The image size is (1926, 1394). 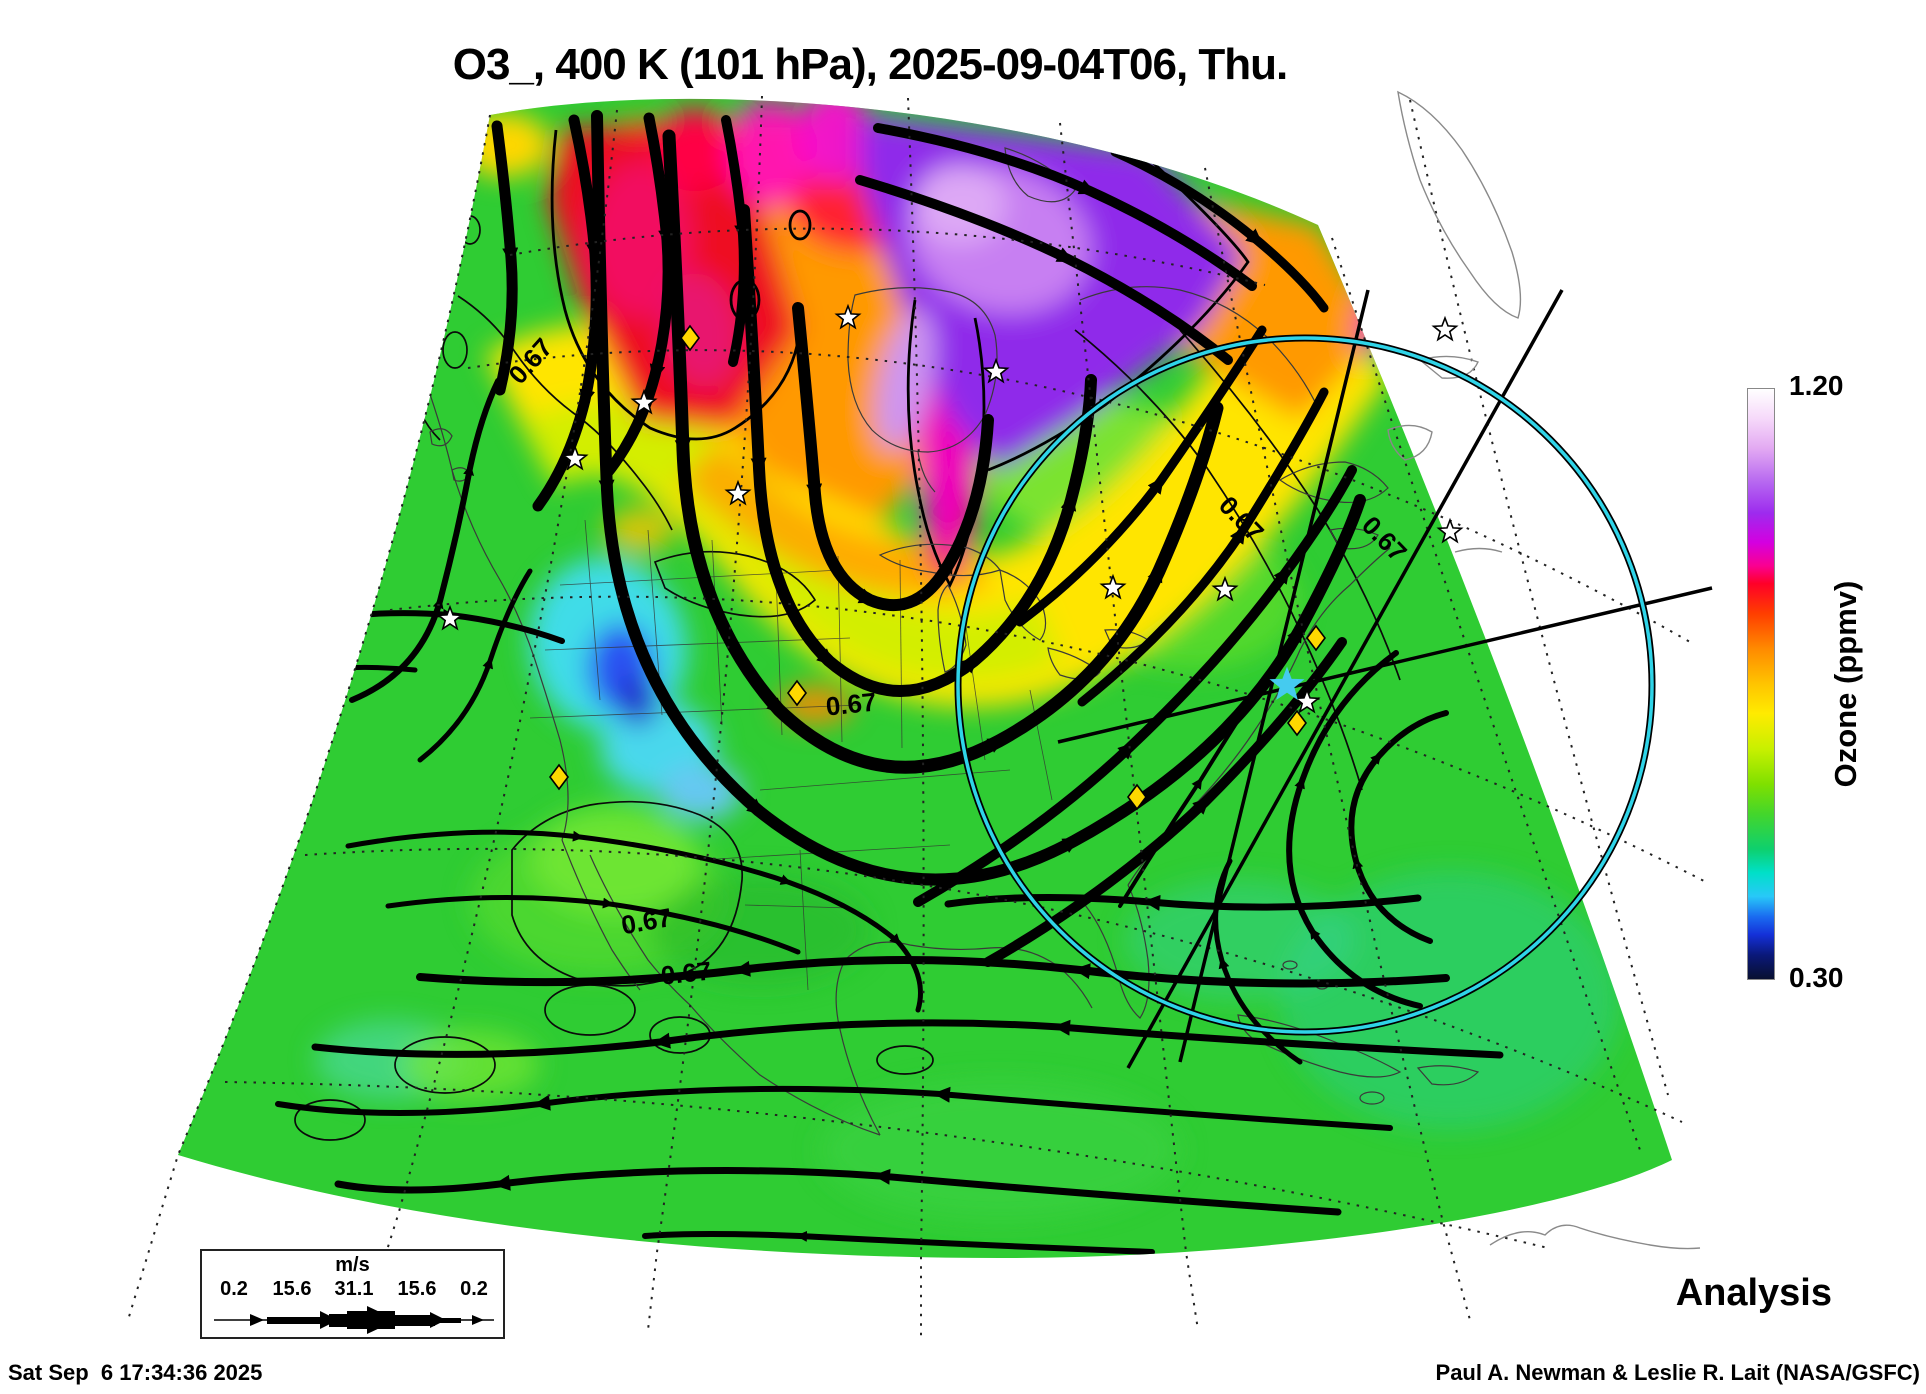 What do you see at coordinates (1753, 1293) in the screenshot?
I see `analysis-label: Analysis` at bounding box center [1753, 1293].